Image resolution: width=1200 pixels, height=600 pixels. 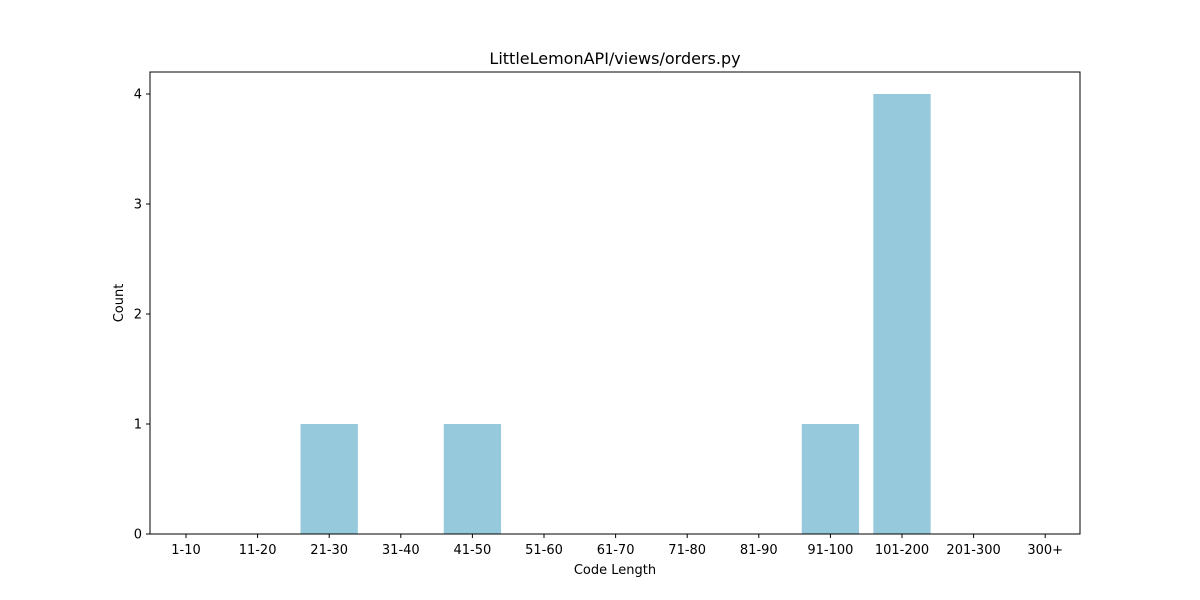 What do you see at coordinates (902, 550) in the screenshot?
I see `x-tick-label: 101-200` at bounding box center [902, 550].